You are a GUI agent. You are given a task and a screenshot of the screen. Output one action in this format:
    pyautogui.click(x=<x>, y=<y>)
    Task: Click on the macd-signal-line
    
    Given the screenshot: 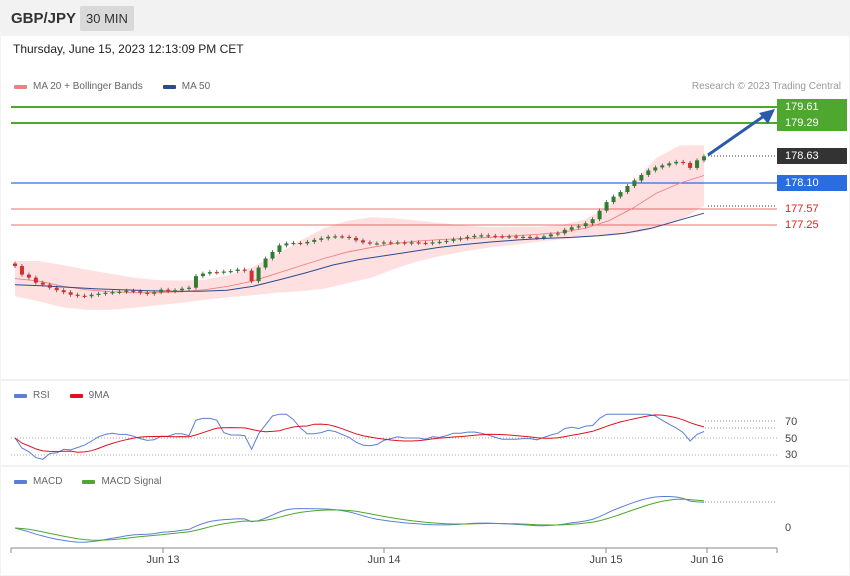 What is the action you would take?
    pyautogui.click(x=359, y=519)
    